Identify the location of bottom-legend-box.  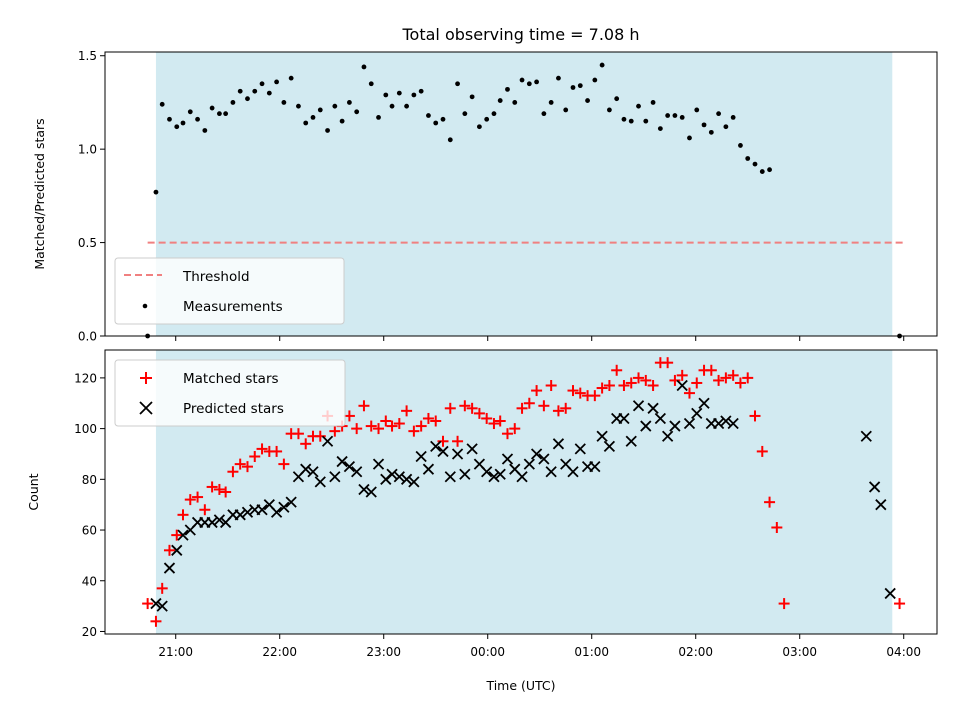
(230, 393).